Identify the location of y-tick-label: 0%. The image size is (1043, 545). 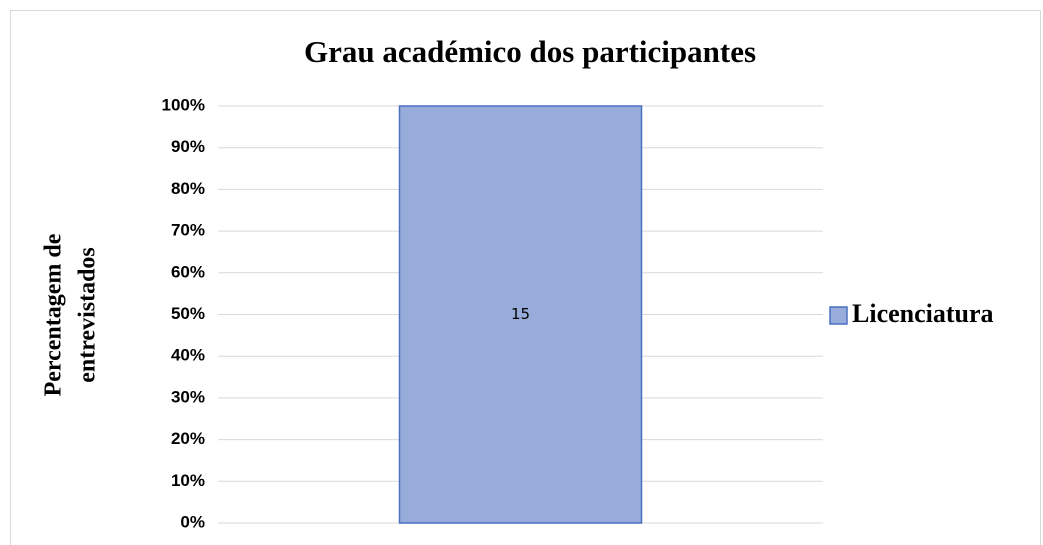
(192, 521).